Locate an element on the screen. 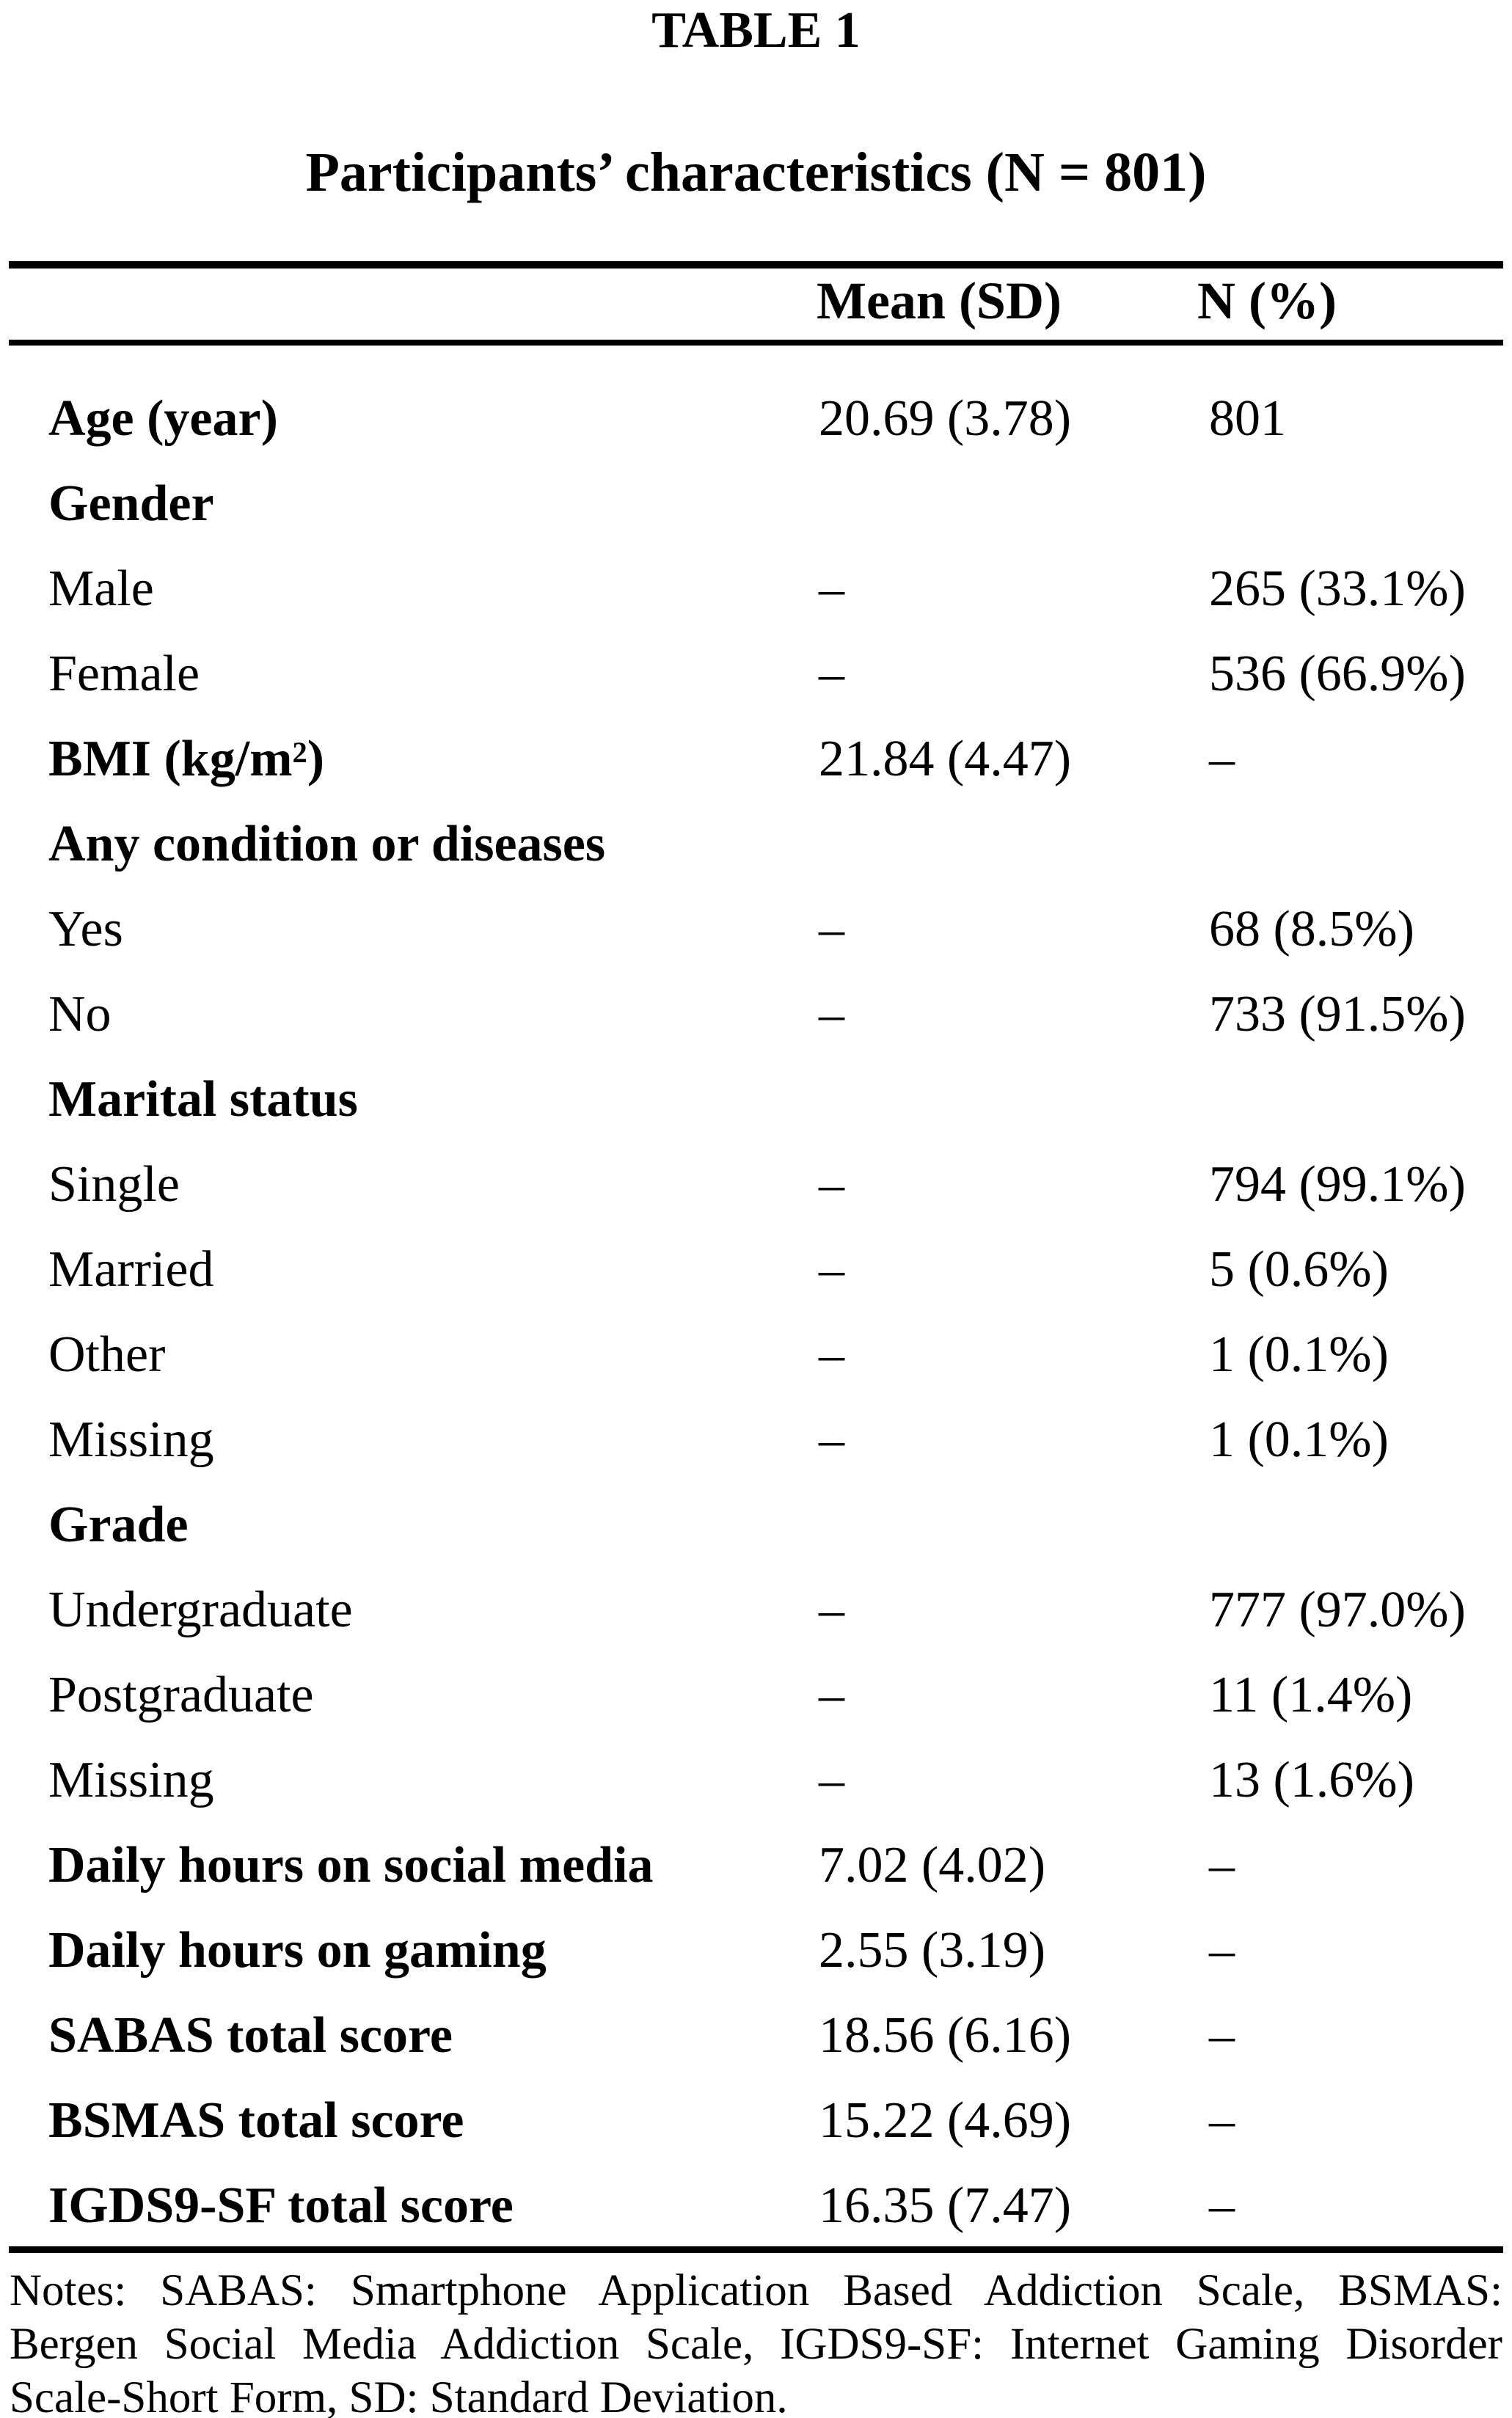 Image resolution: width=1512 pixels, height=2418 pixels. row-label: BMI (kg/m2) is located at coordinates (187, 759).